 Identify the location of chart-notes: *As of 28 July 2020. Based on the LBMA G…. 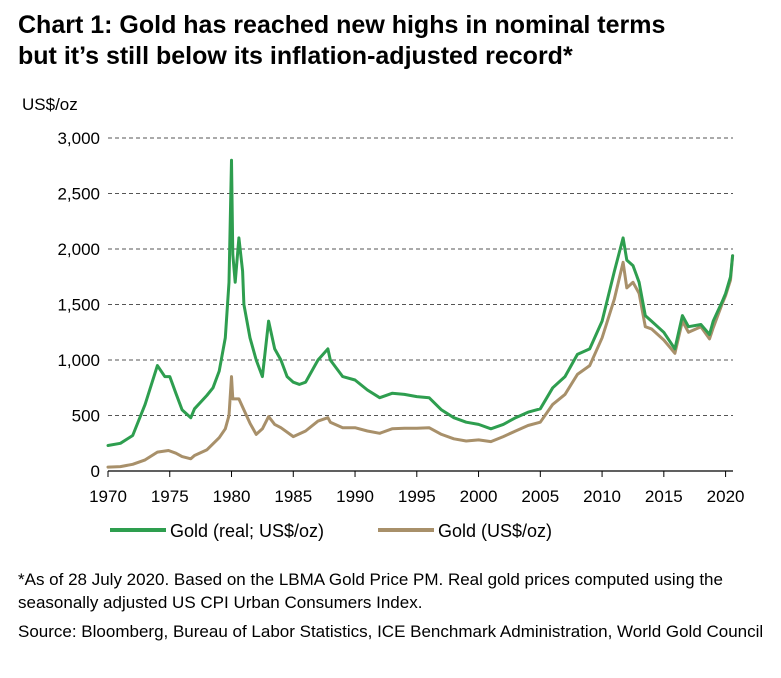
(398, 608).